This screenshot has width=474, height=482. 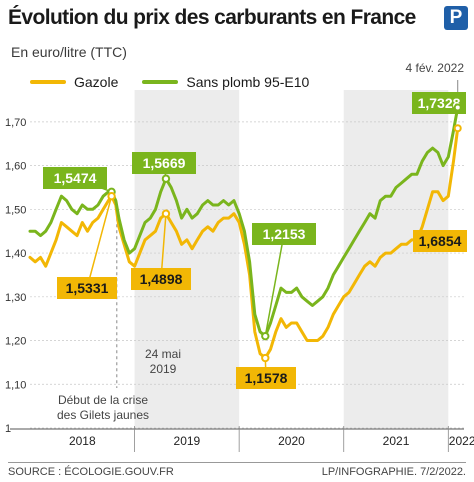 I want to click on y-tick-label: 1,30, so click(x=15, y=298).